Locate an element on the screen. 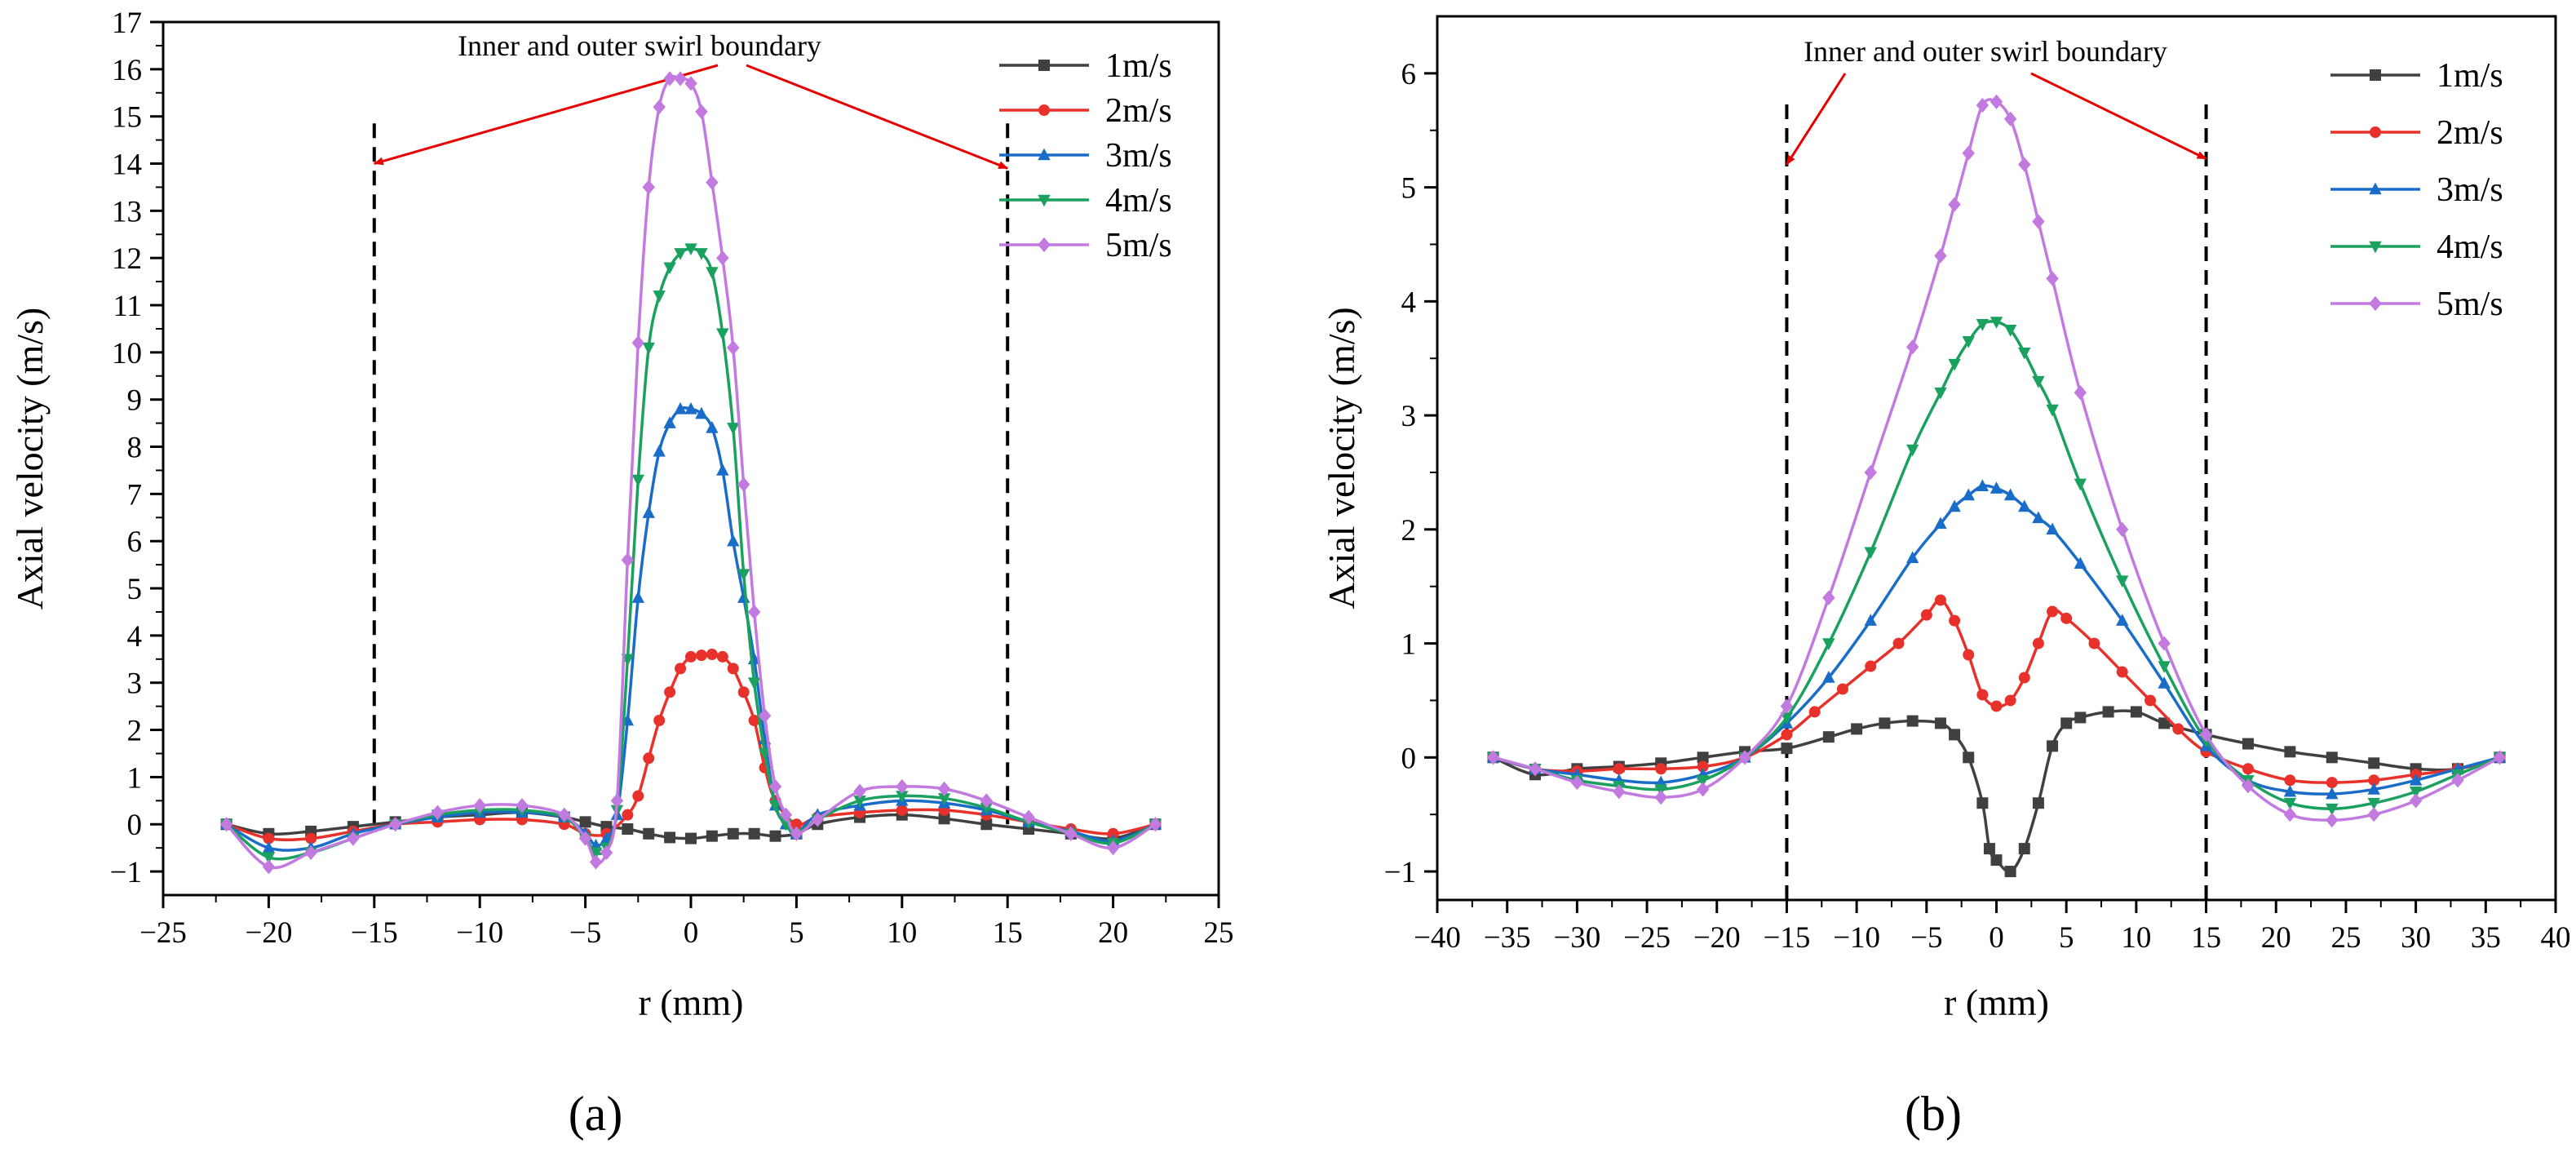 This screenshot has width=2576, height=1157. y-tick-label: −1 is located at coordinates (1400, 872).